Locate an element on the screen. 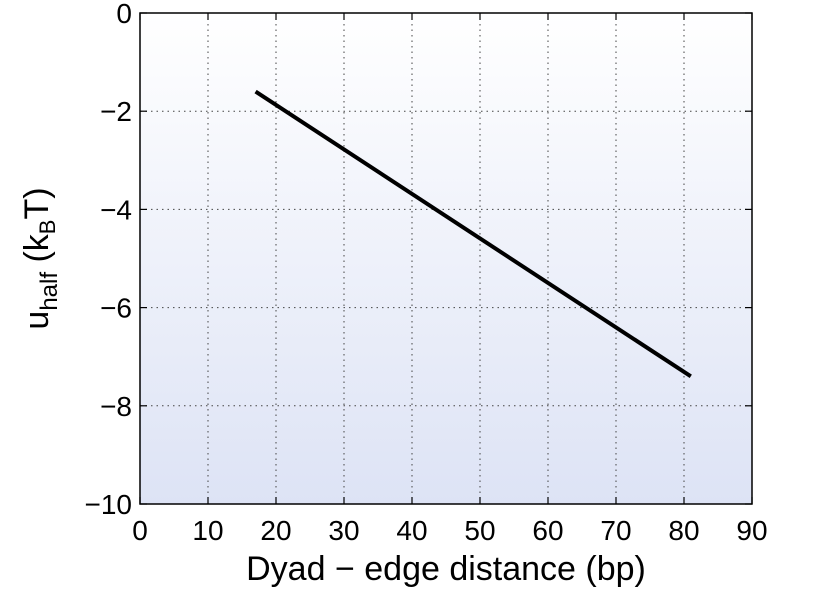  x-tick-label: 20 is located at coordinates (275, 530).